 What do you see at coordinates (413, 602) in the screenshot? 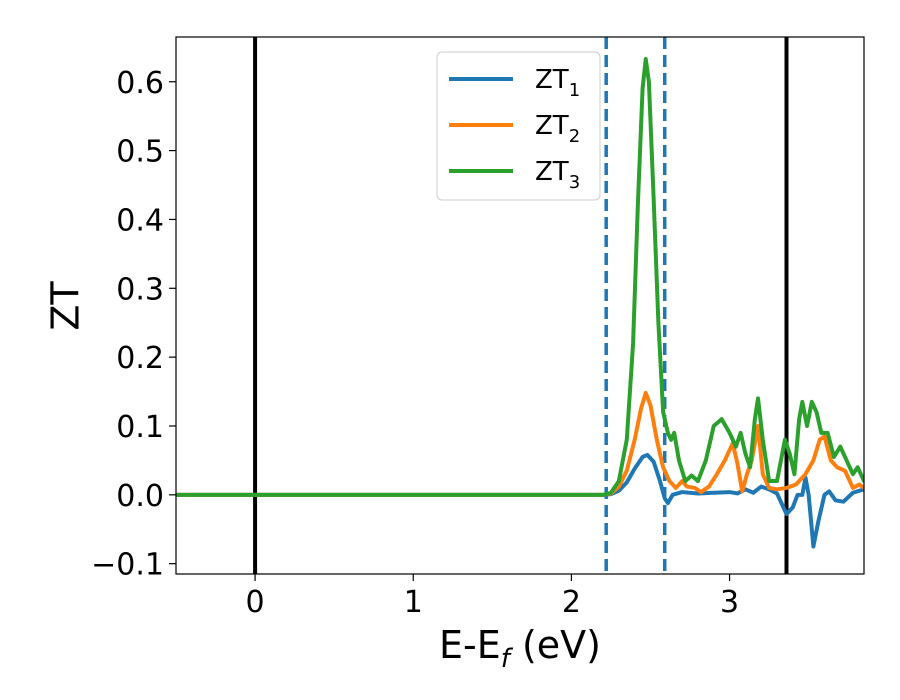
I see `x-tick-label: 1` at bounding box center [413, 602].